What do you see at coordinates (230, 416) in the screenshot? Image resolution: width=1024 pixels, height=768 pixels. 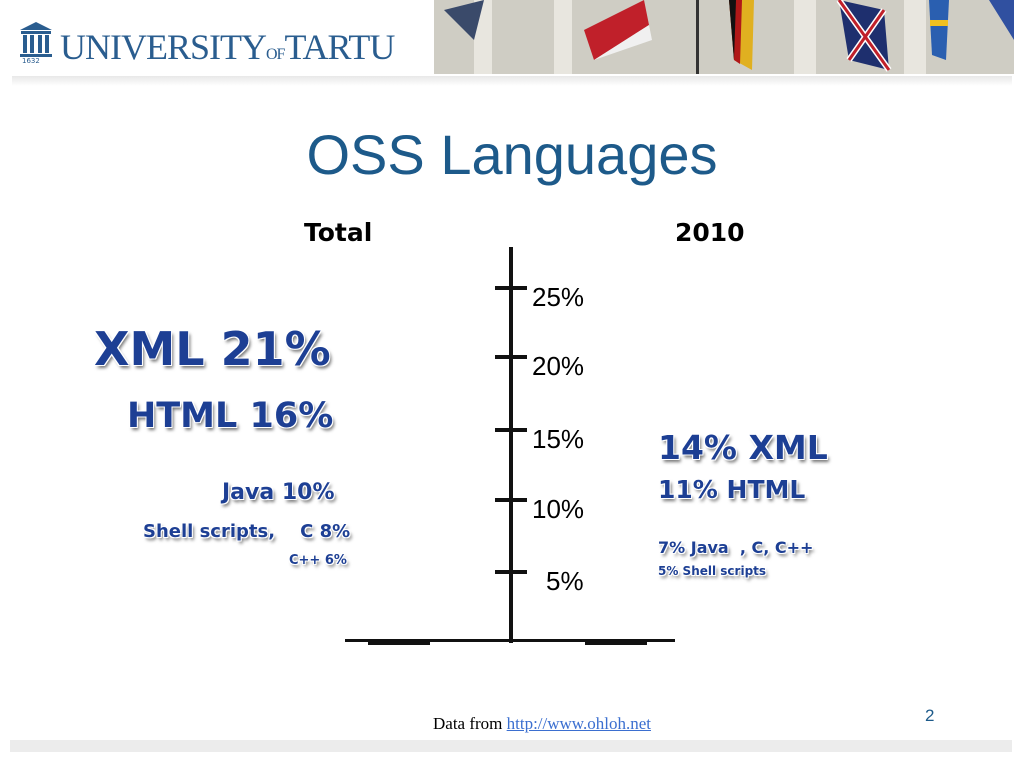 I see `total-label: HTML 16%` at bounding box center [230, 416].